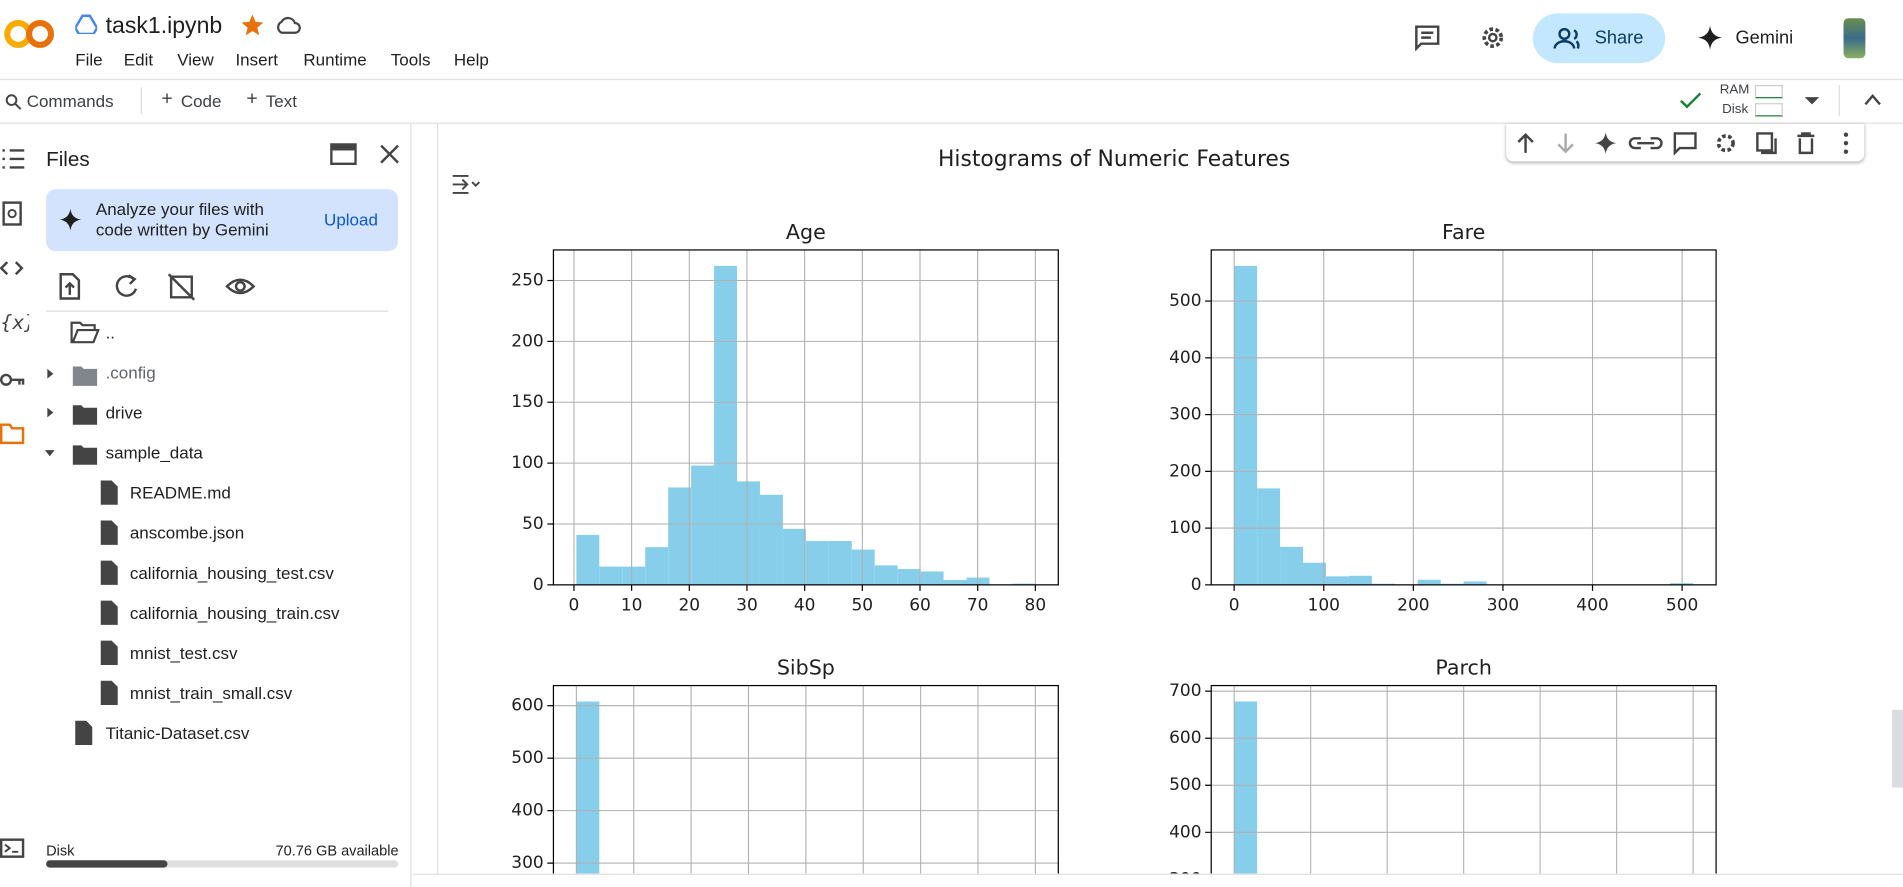 The height and width of the screenshot is (887, 1903). Describe the element at coordinates (28, 34) in the screenshot. I see `colab-logo` at that location.